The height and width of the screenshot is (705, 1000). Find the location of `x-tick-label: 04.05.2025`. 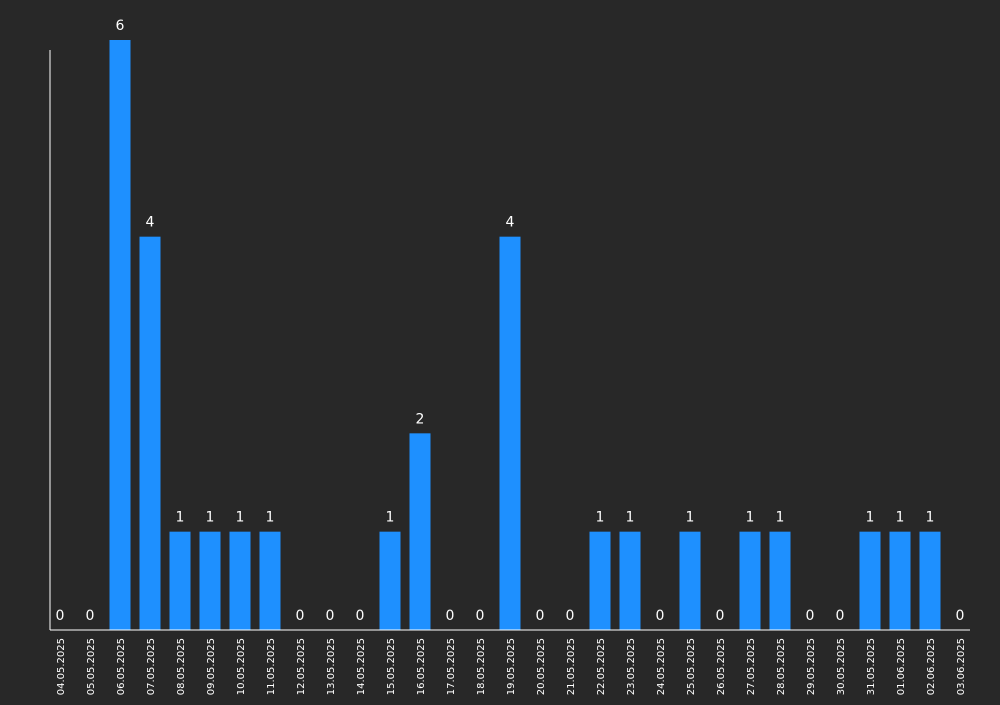

x-tick-label: 04.05.2025 is located at coordinates (61, 666).